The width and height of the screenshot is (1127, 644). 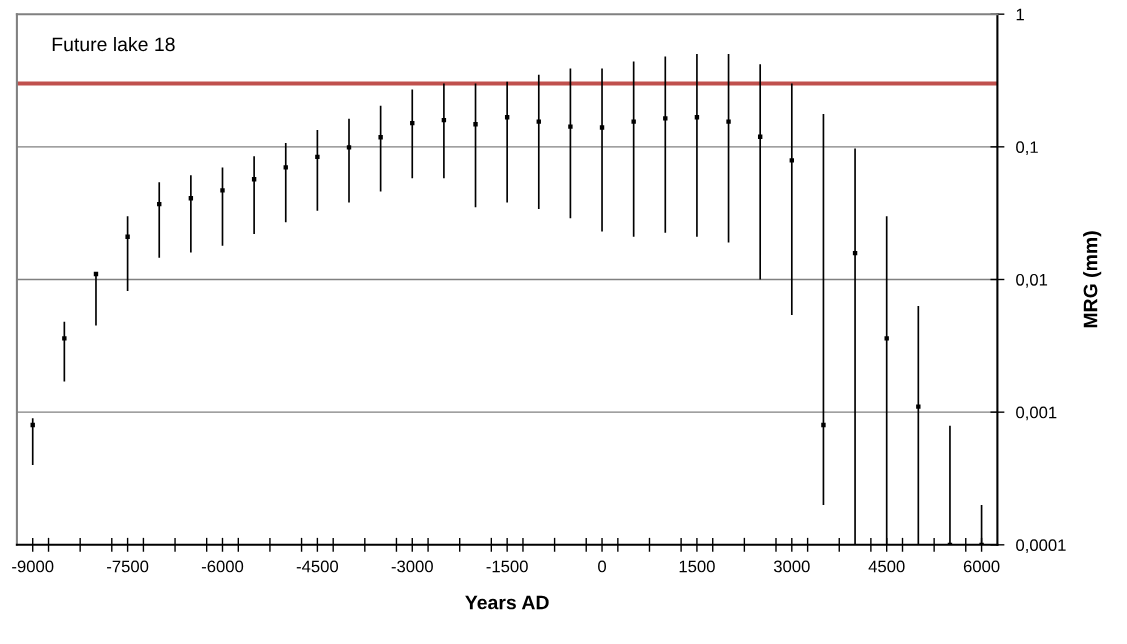 What do you see at coordinates (1020, 14) in the screenshot?
I see `y-tick-label: 1` at bounding box center [1020, 14].